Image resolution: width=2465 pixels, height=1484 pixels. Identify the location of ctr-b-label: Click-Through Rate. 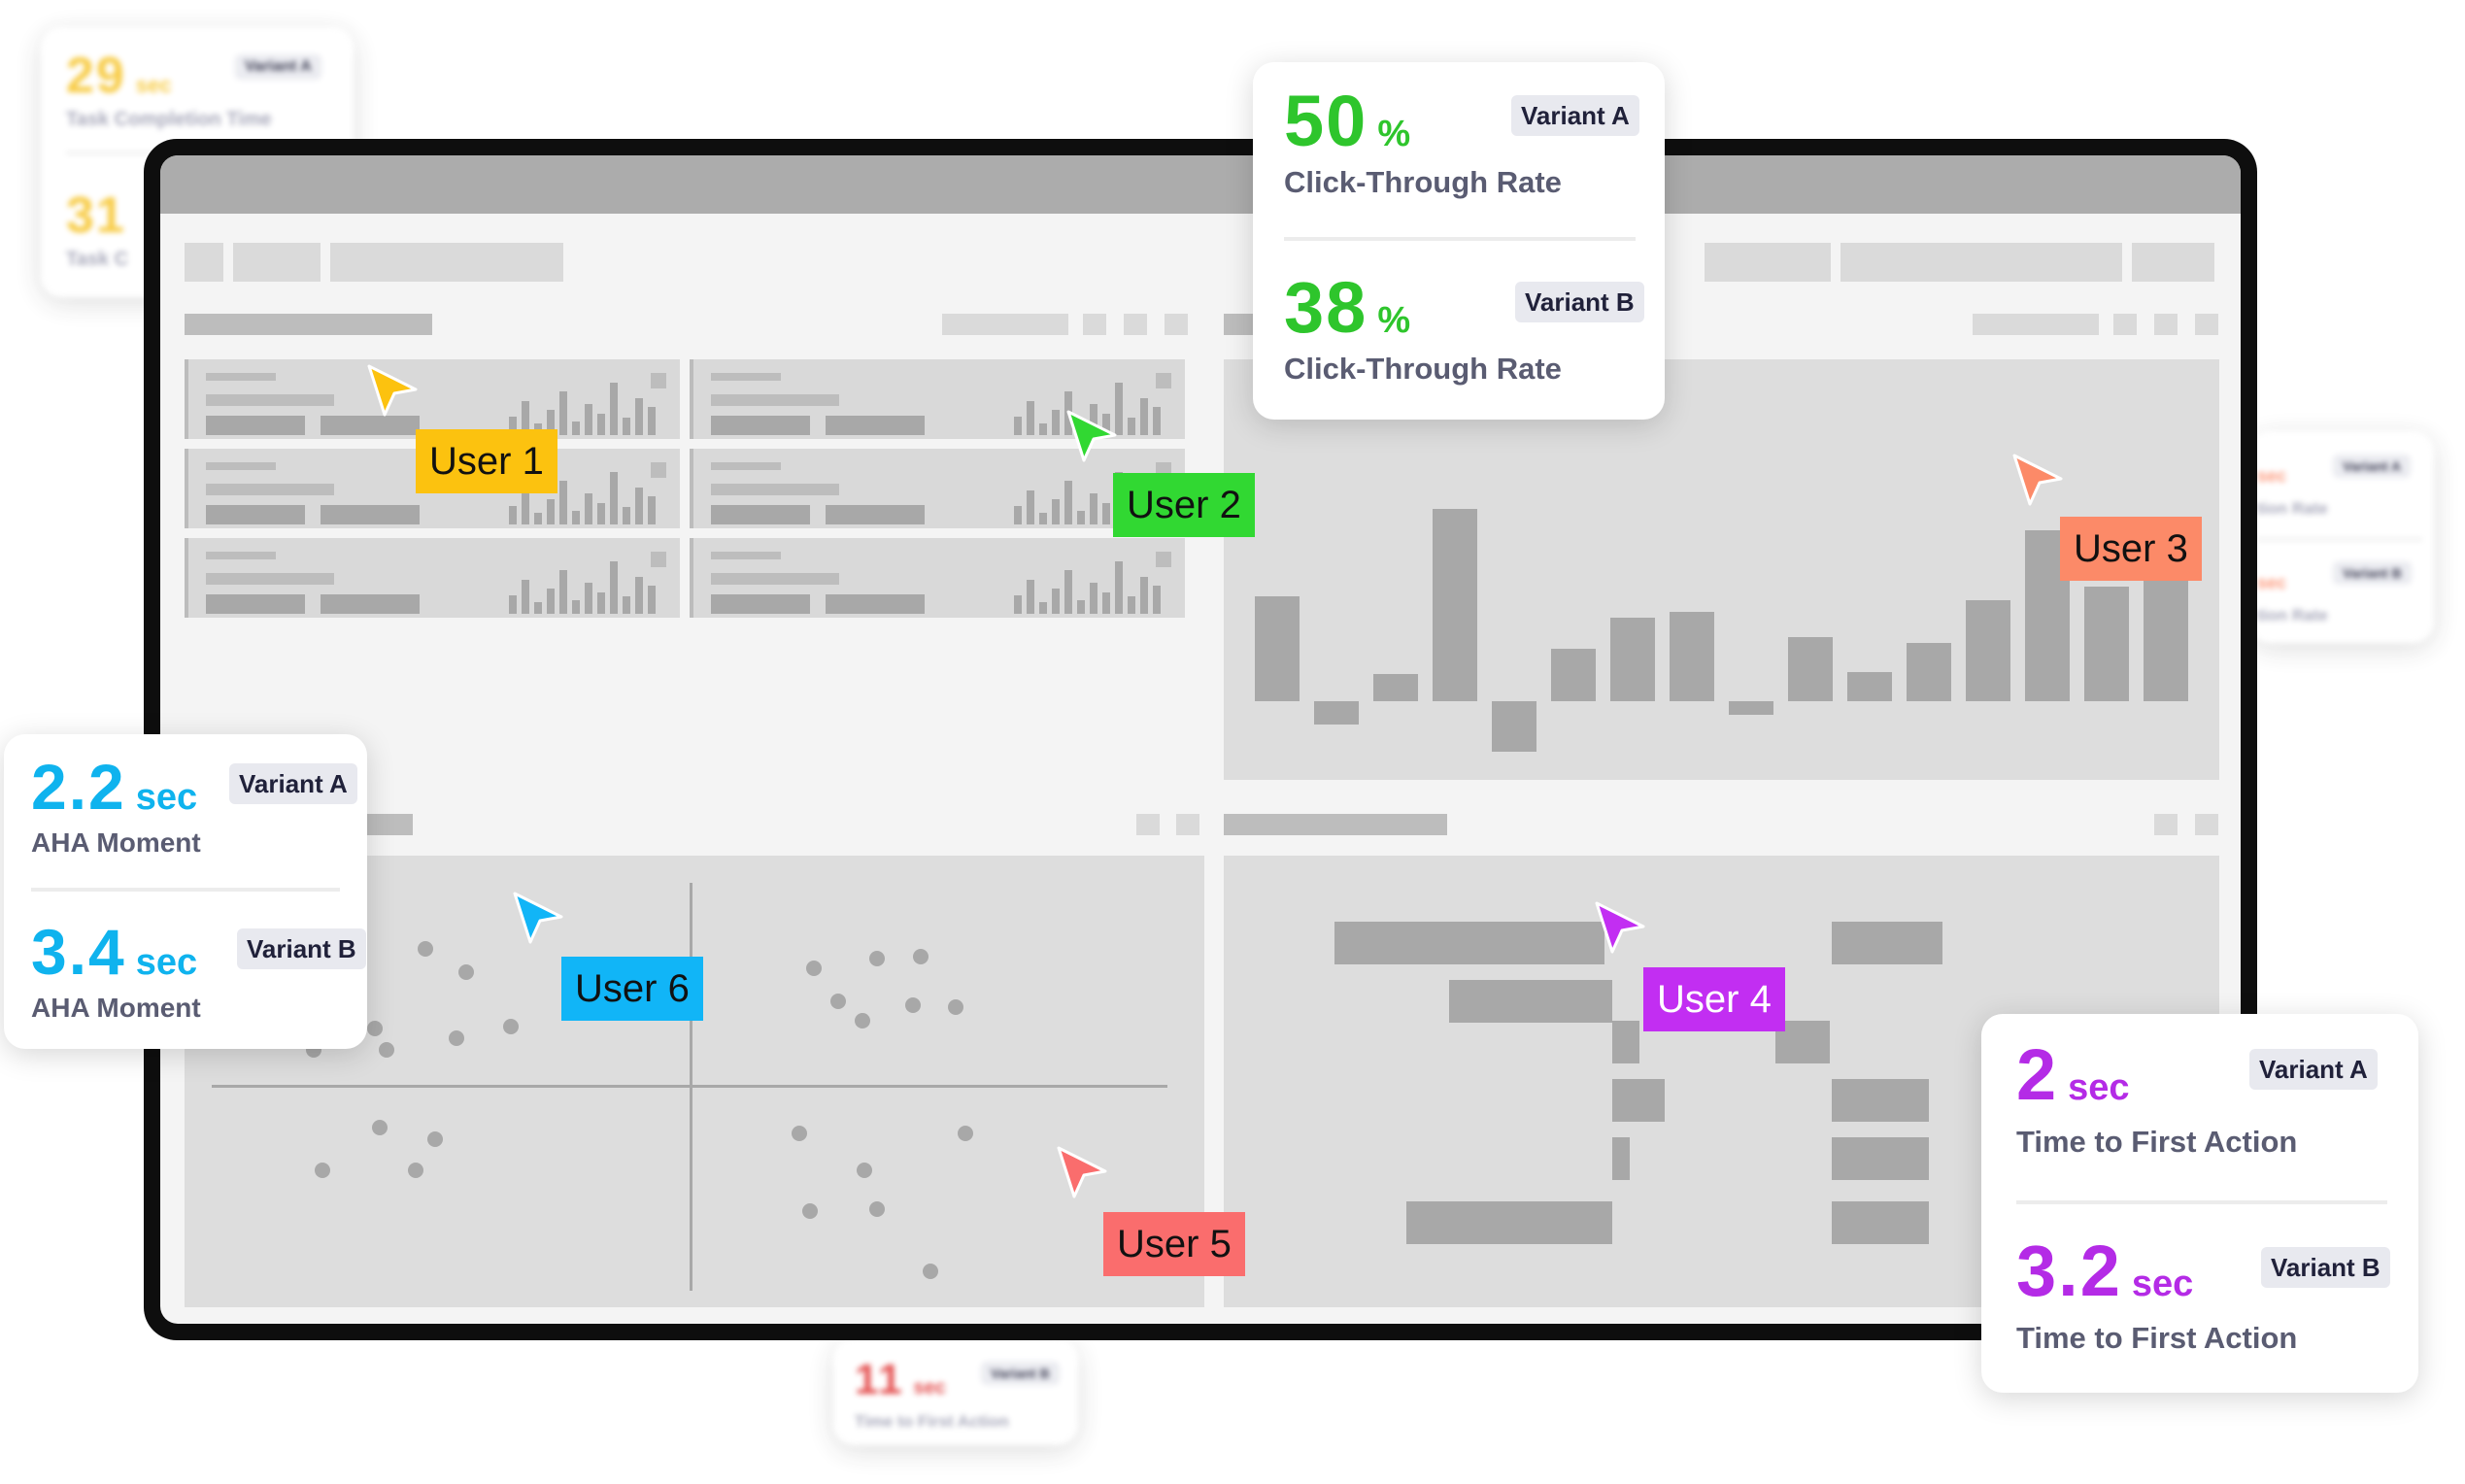
(1423, 369).